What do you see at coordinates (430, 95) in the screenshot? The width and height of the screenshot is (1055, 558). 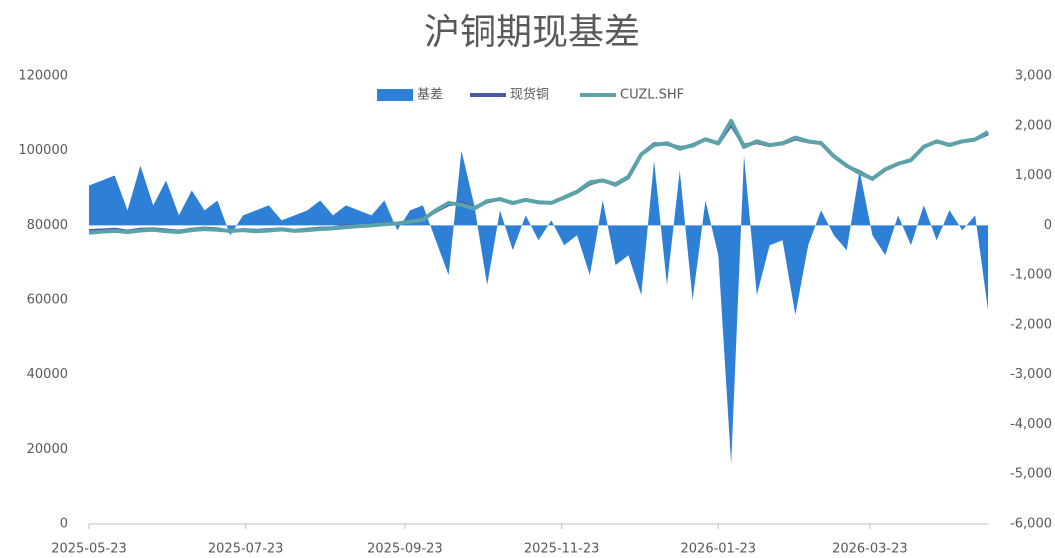 I see `legend-label: 基差` at bounding box center [430, 95].